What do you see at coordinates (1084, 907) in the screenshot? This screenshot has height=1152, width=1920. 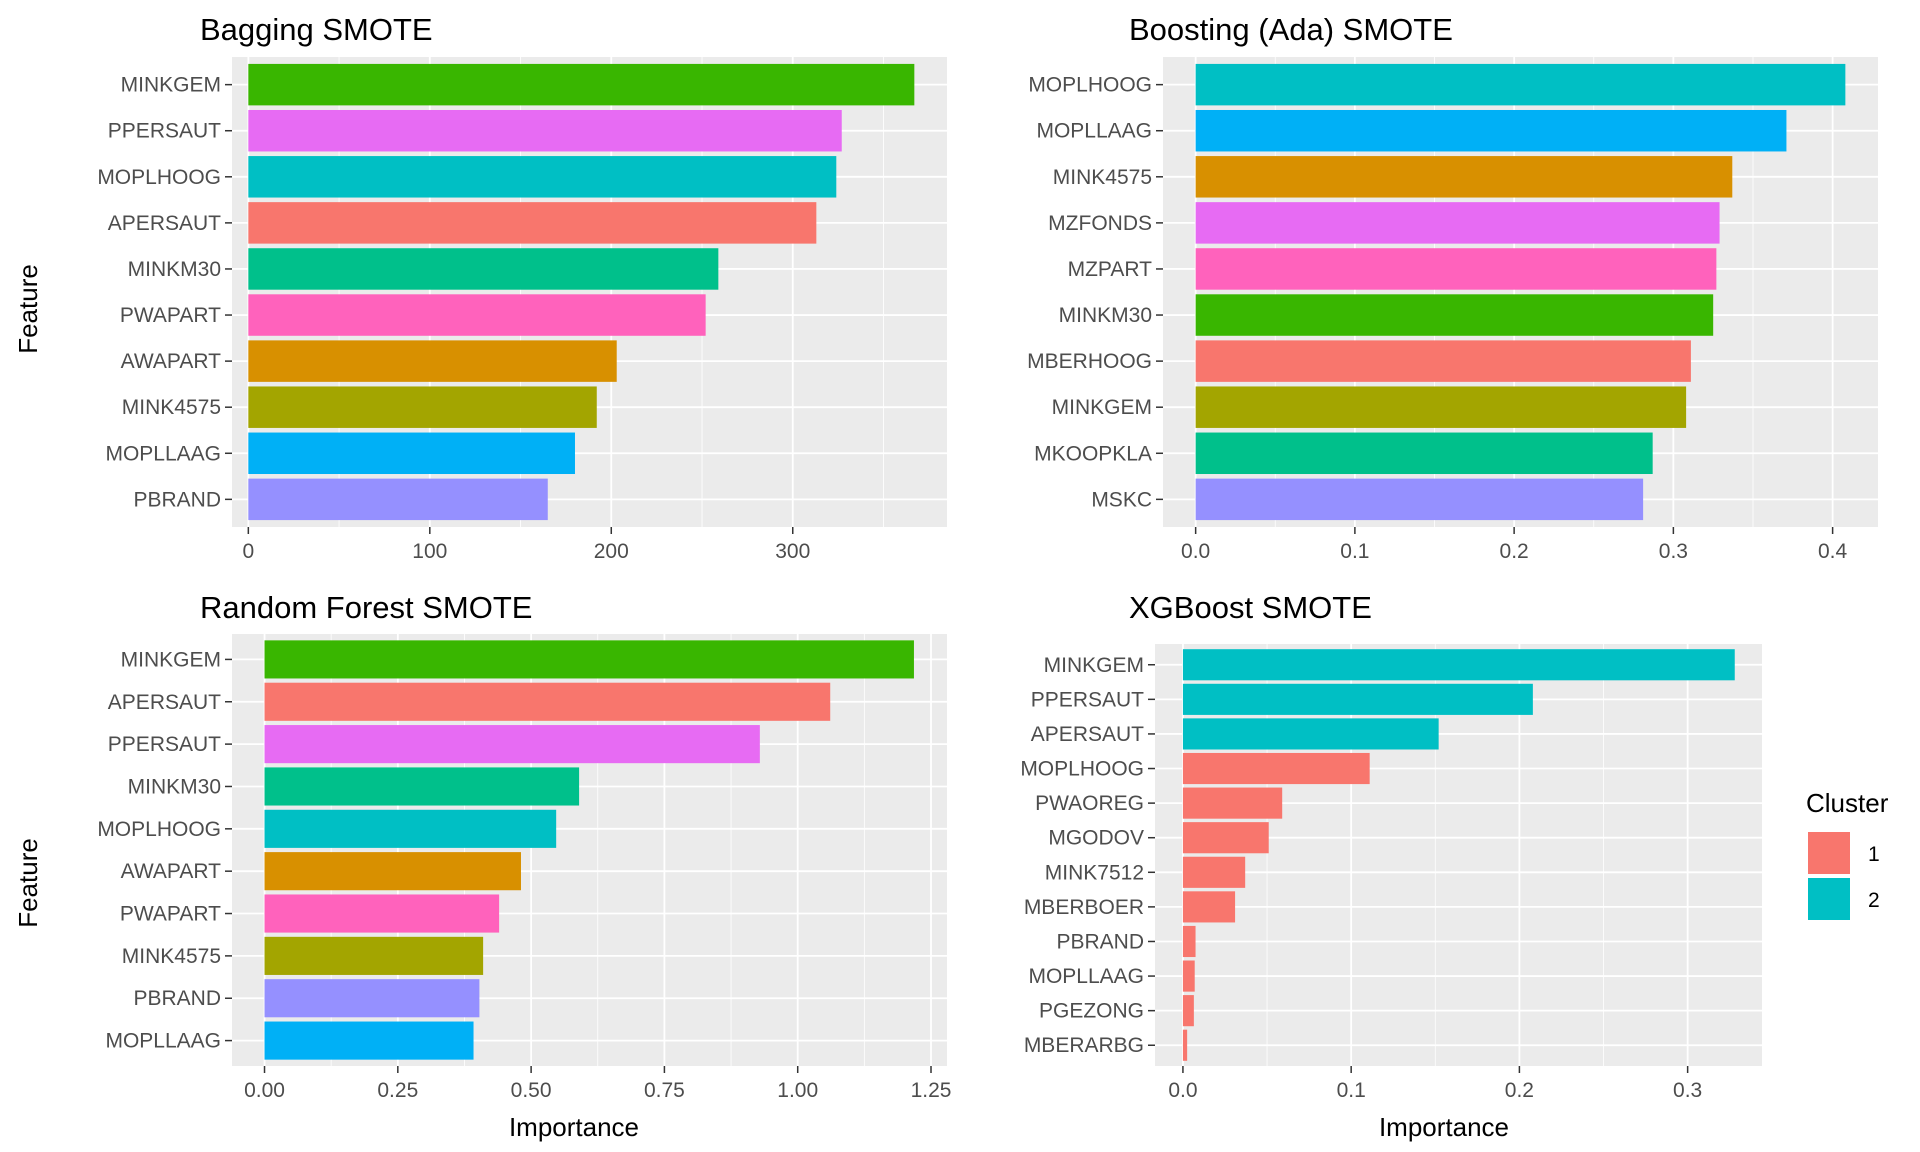 I see `category-label: MBERBOER` at bounding box center [1084, 907].